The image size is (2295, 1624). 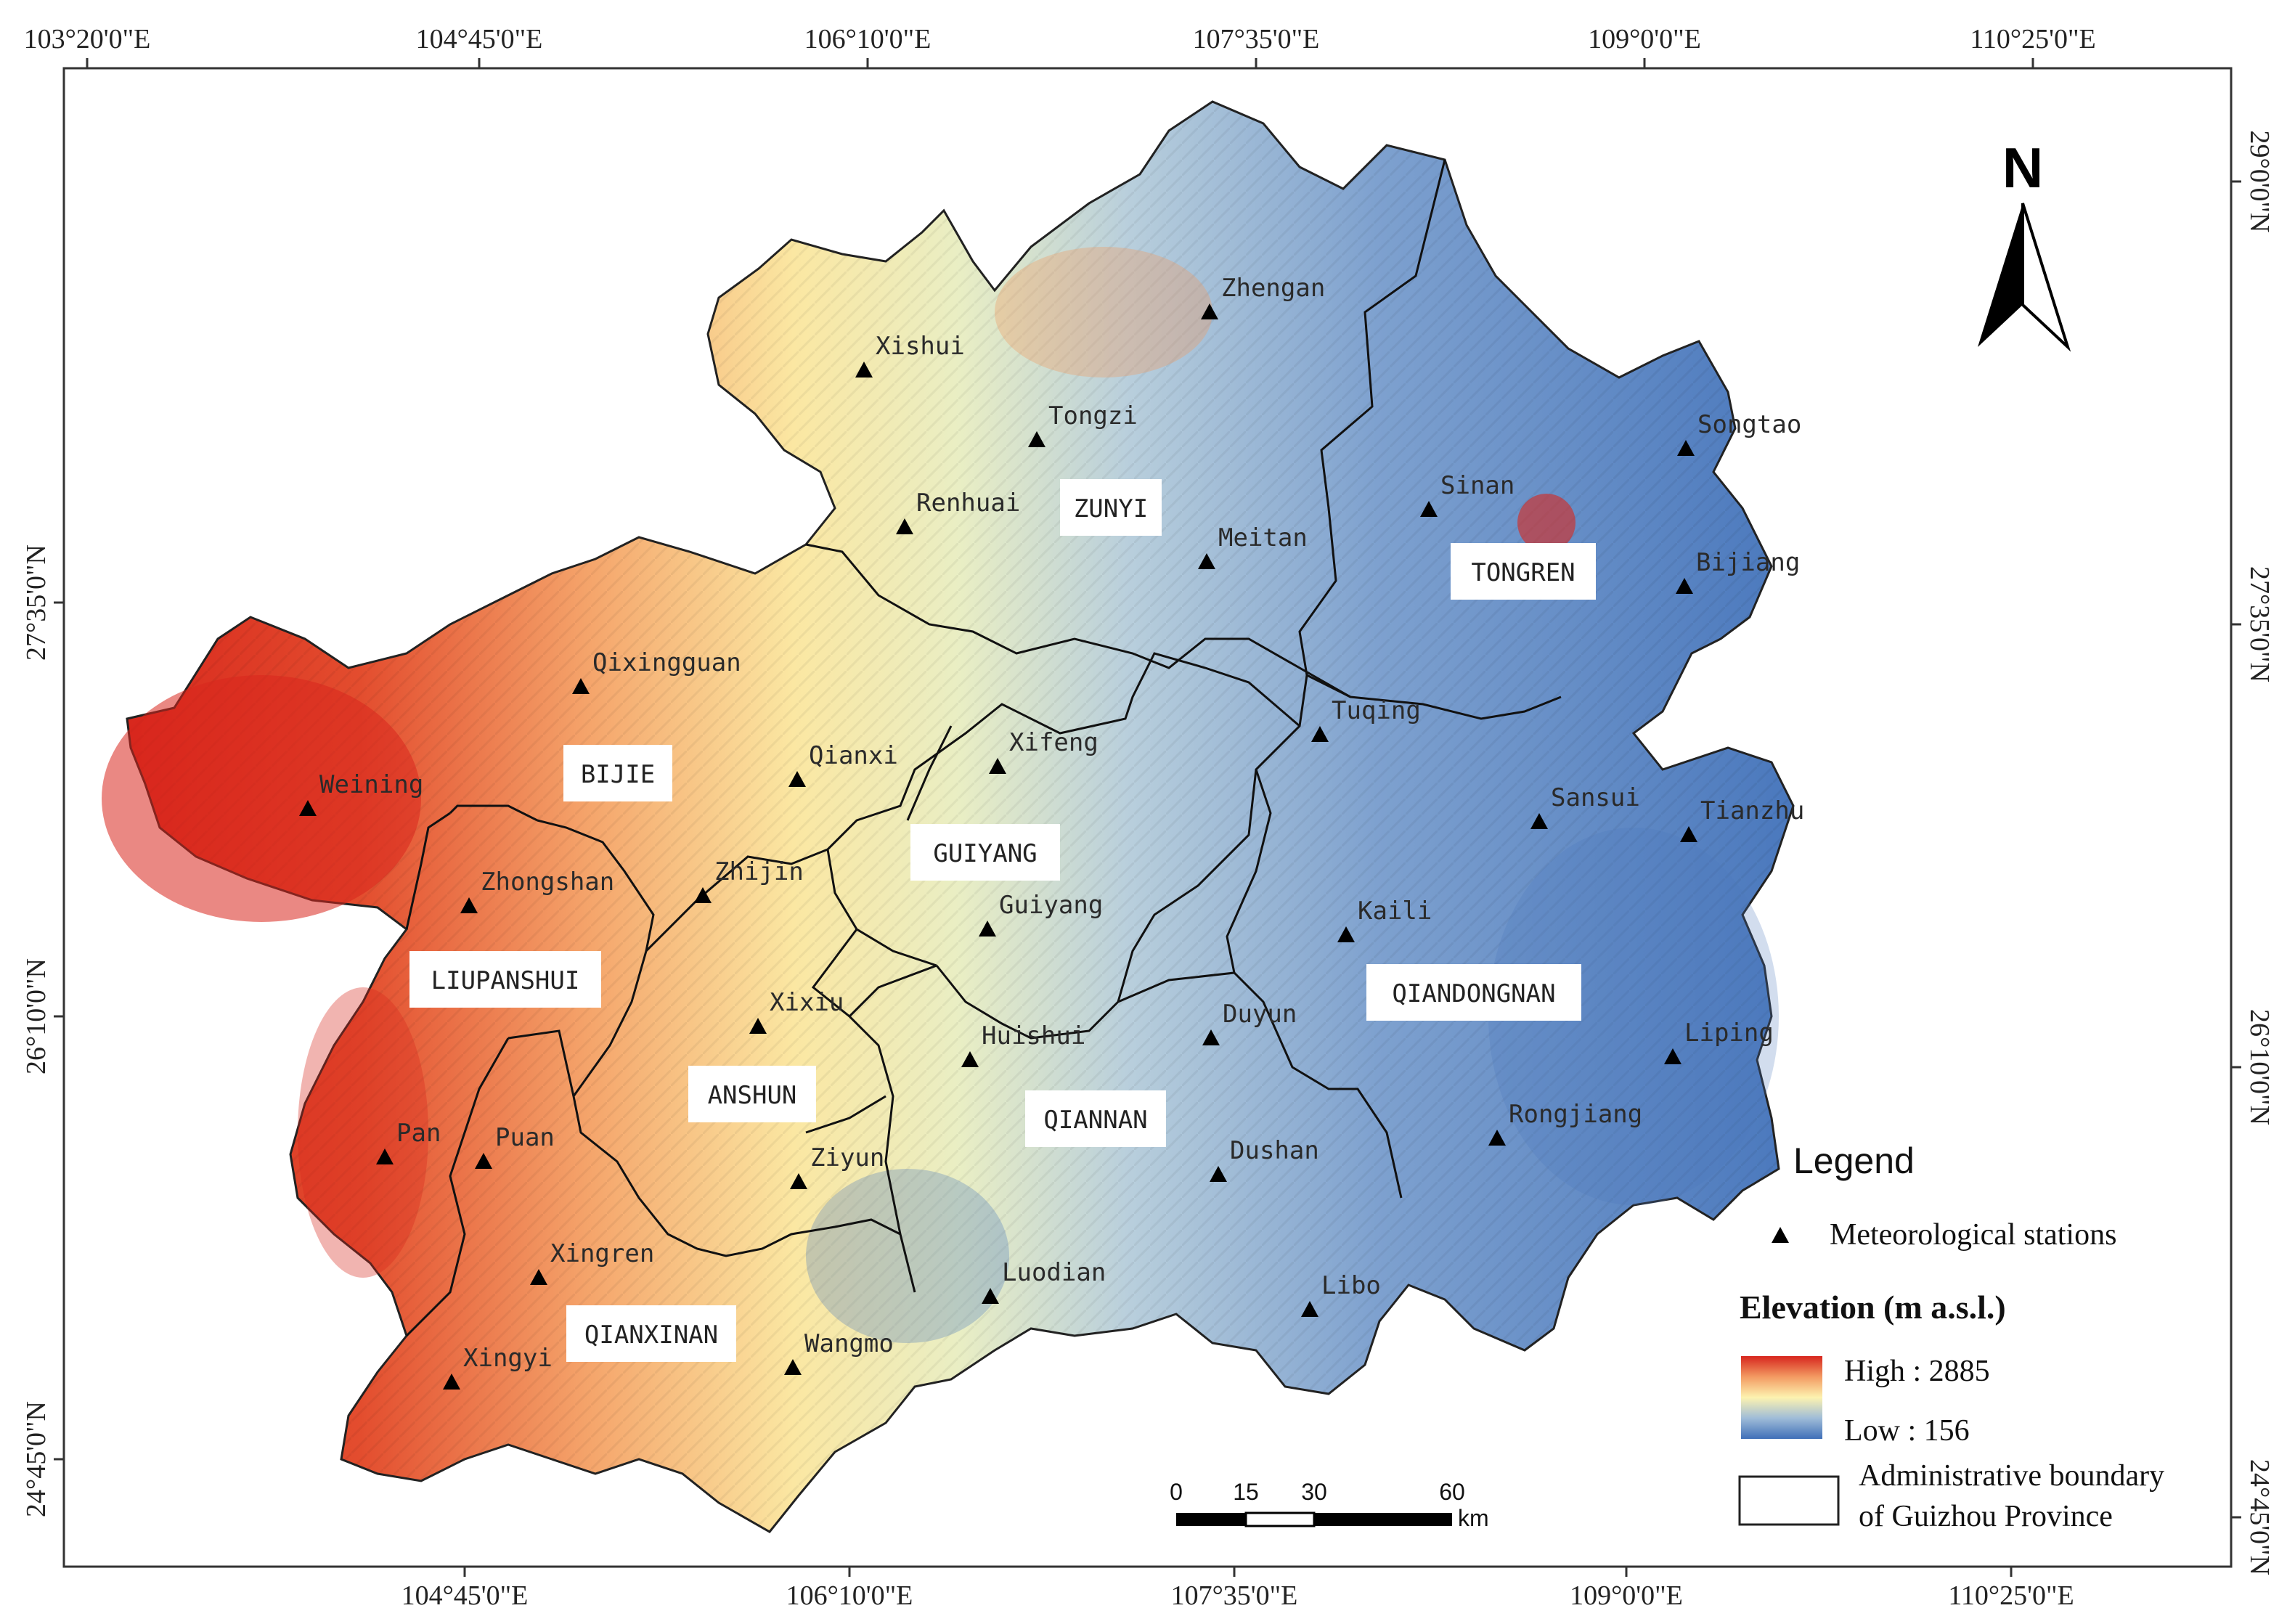 What do you see at coordinates (547, 882) in the screenshot?
I see `station-label: Zhongshan` at bounding box center [547, 882].